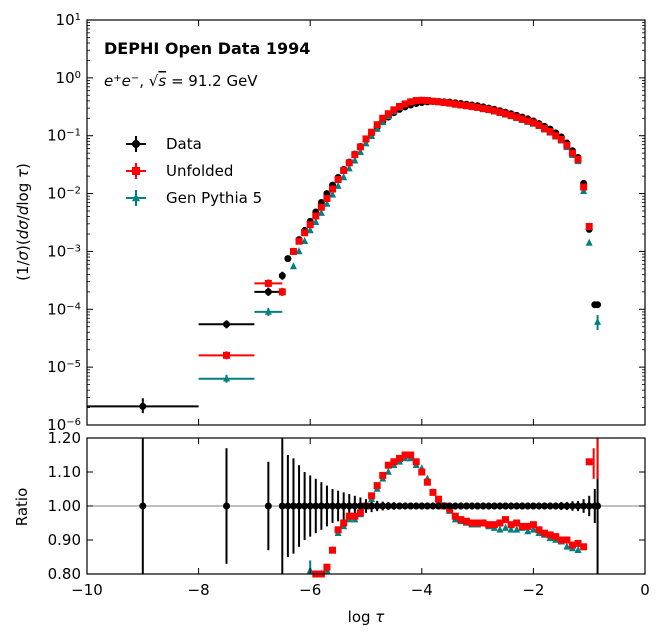  I want to click on ratio-y-tick-label: 0.90, so click(64, 540).